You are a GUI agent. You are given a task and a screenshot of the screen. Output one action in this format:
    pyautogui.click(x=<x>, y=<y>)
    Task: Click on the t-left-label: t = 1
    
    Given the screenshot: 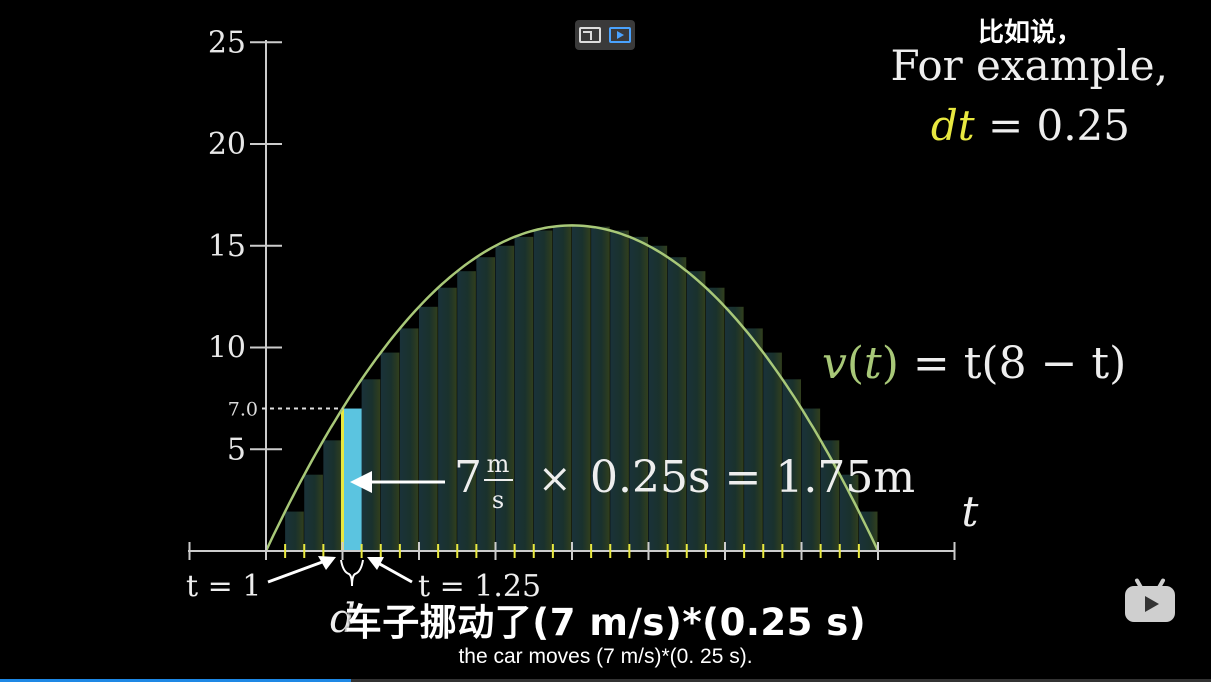 What is the action you would take?
    pyautogui.click(x=223, y=586)
    